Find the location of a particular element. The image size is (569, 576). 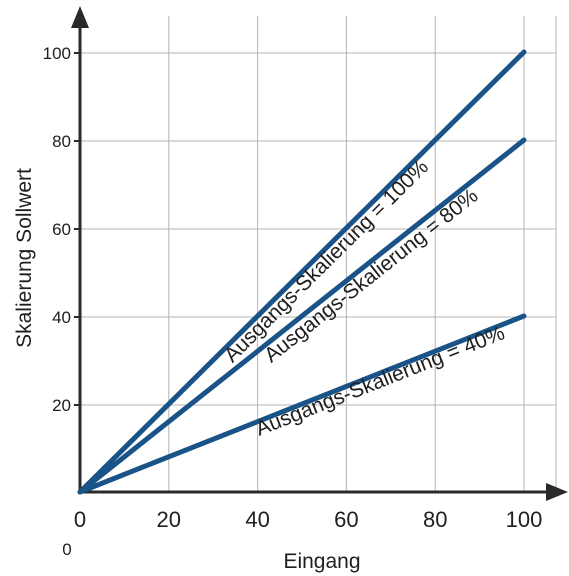

y-tick-label: 40 is located at coordinates (61, 317).